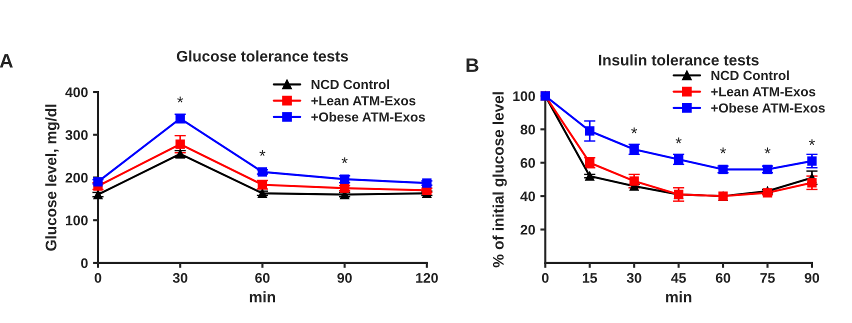 The height and width of the screenshot is (323, 852). What do you see at coordinates (678, 278) in the screenshot?
I see `x-tick-label: 45` at bounding box center [678, 278].